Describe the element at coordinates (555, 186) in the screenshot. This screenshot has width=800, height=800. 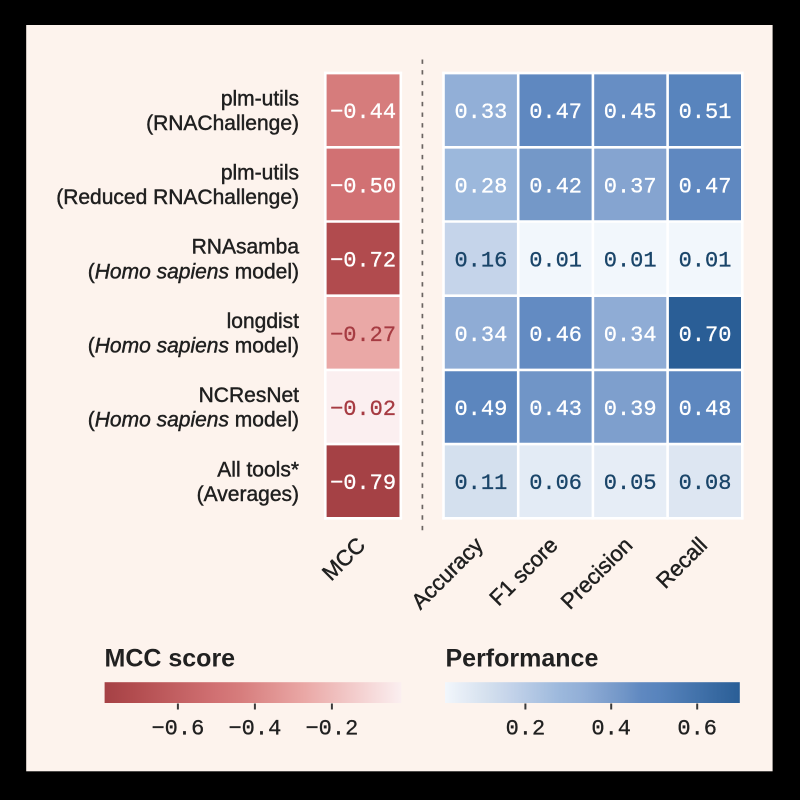
I see `svg-text: 0.42` at that location.